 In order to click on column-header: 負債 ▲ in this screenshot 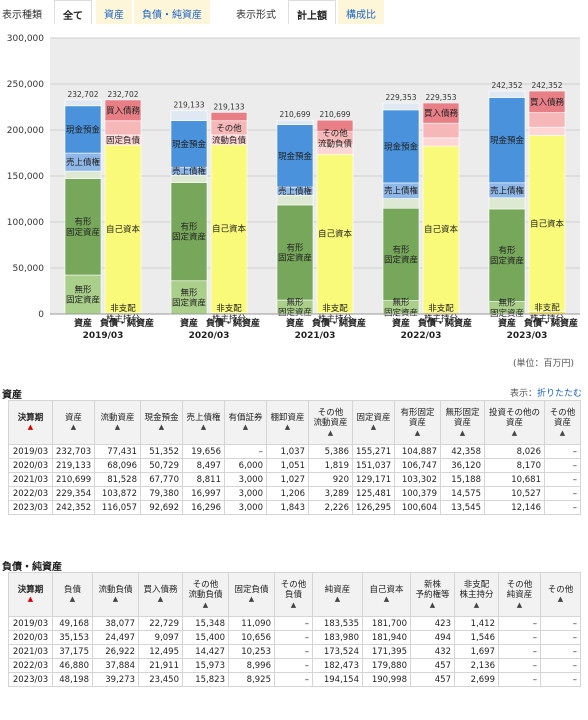, I will do `click(72, 594)`.